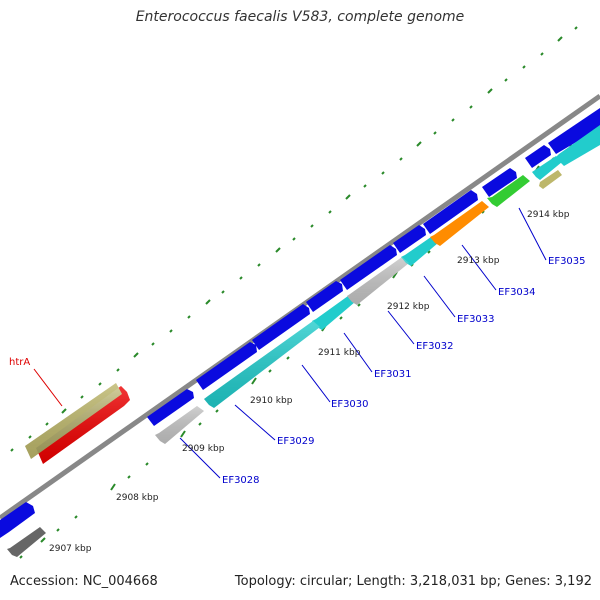 This screenshot has width=600, height=600. Describe the element at coordinates (339, 353) in the screenshot. I see `scale-label-2911: 2911 kbp` at that location.